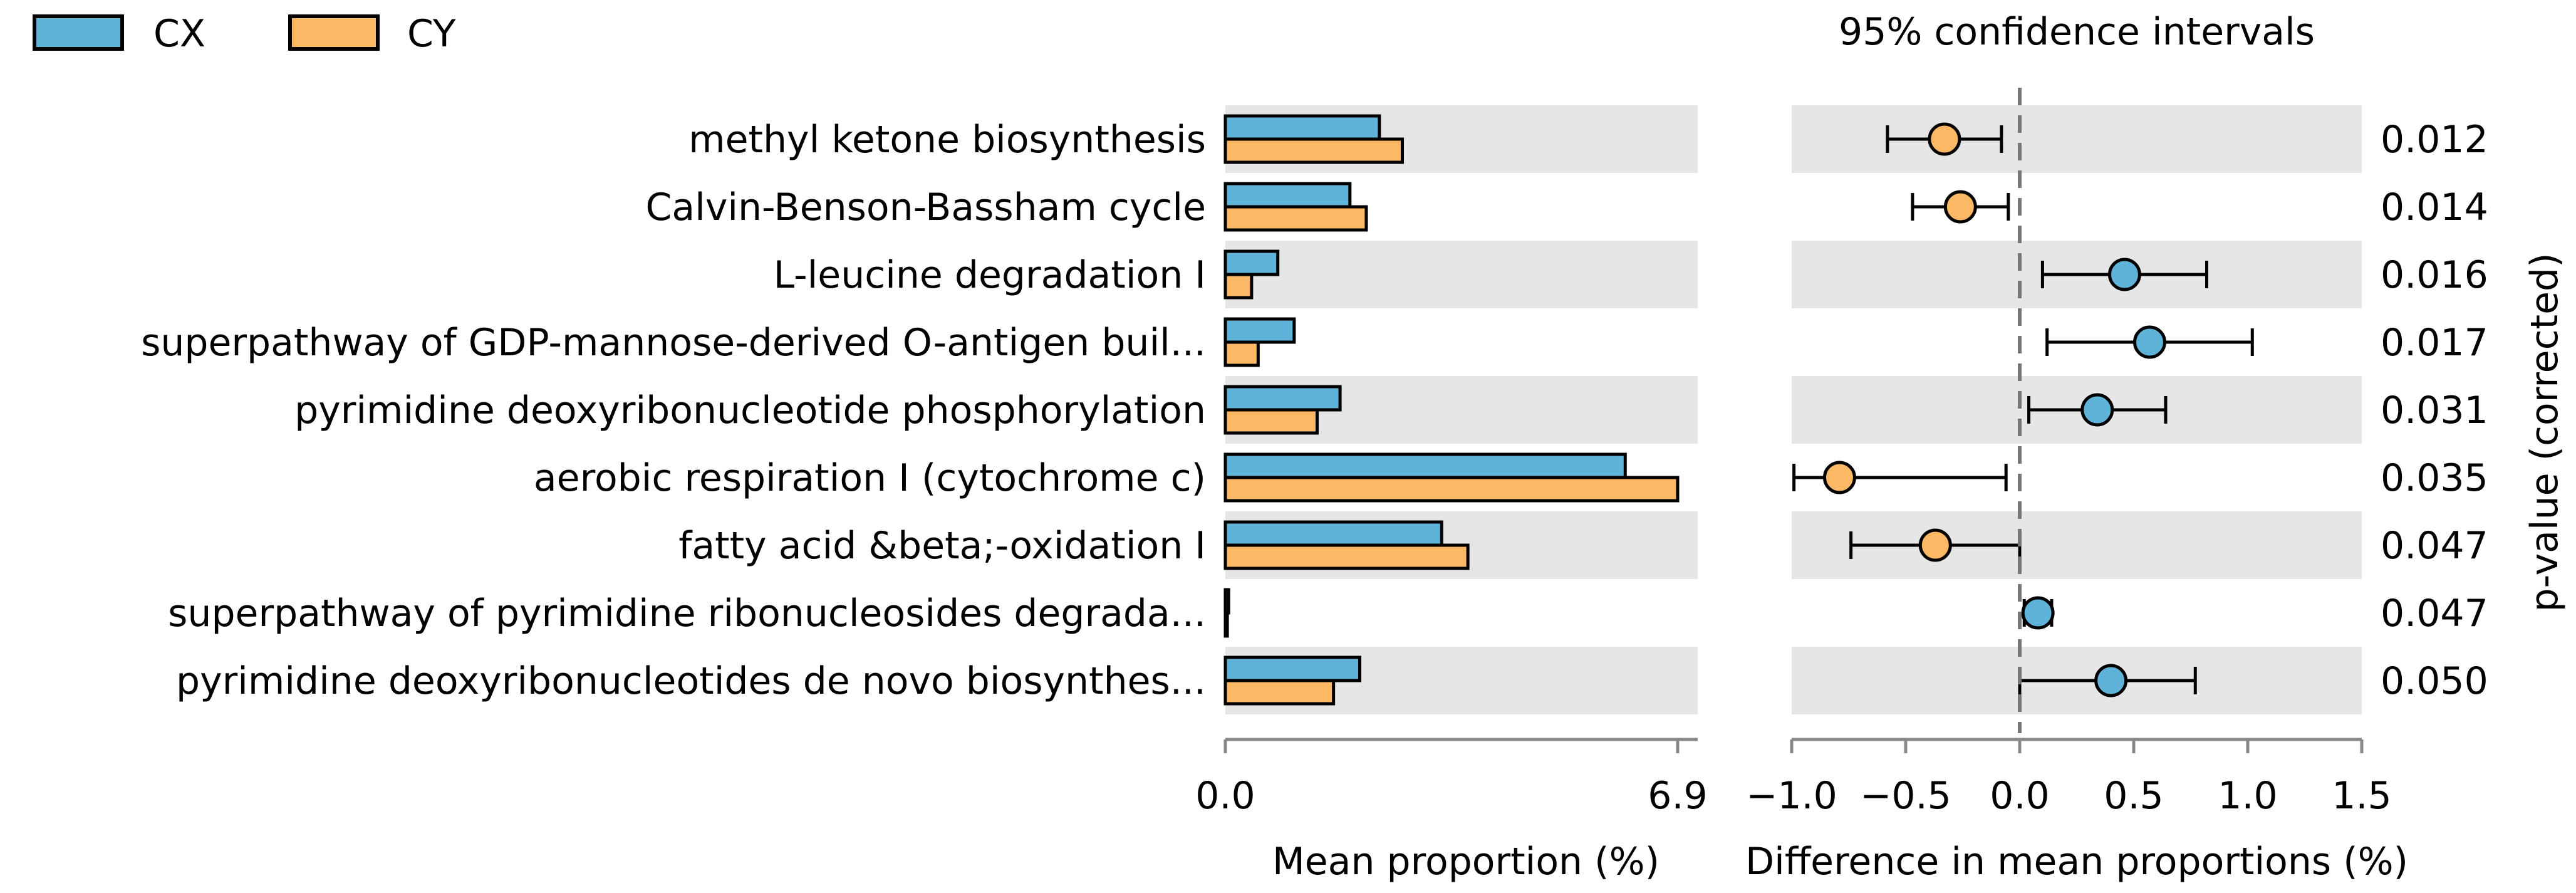 Image resolution: width=2576 pixels, height=893 pixels. What do you see at coordinates (926, 207) in the screenshot?
I see `category-label: Calvin-Benson-Bassham cycle` at bounding box center [926, 207].